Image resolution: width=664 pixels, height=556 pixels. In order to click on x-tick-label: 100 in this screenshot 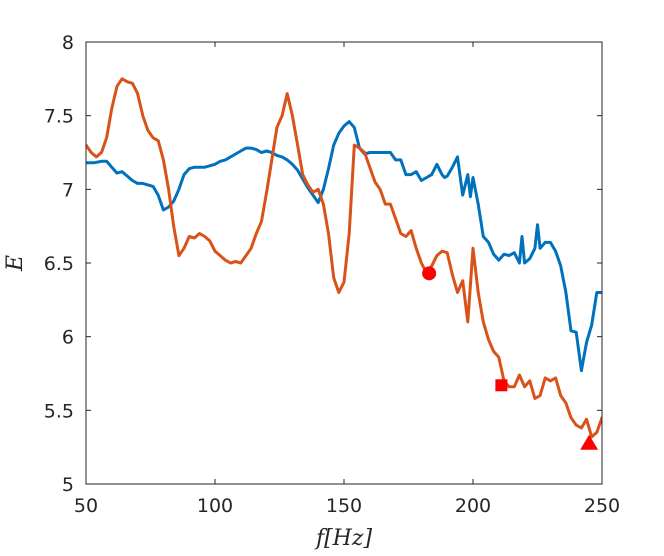, I will do `click(215, 506)`.